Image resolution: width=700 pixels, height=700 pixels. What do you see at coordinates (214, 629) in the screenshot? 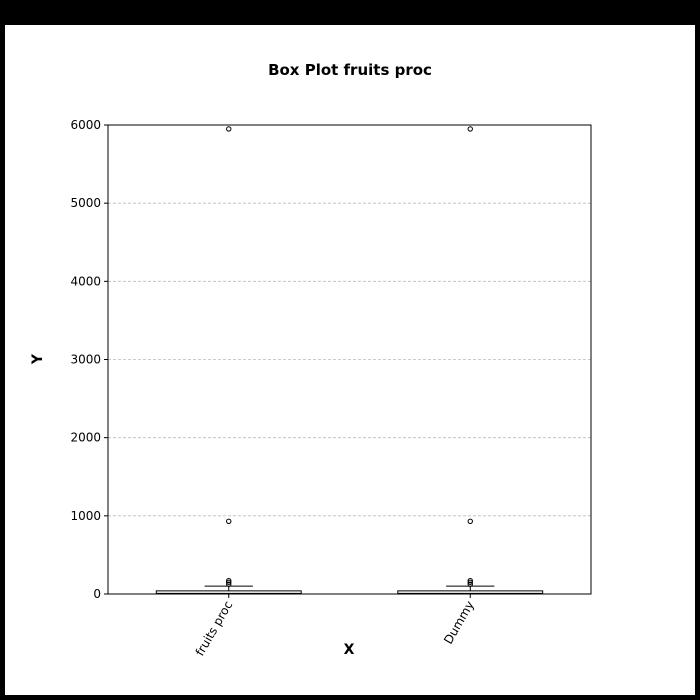
I see `x-tick-label: fruits proc` at bounding box center [214, 629].